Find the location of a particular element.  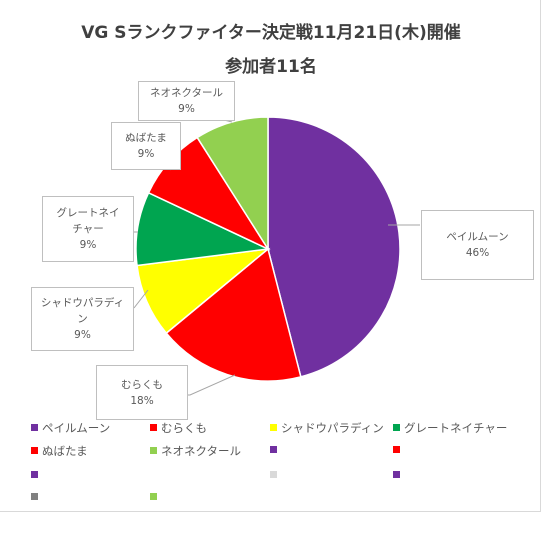

legend-label: シャドウパラディン is located at coordinates (332, 428).